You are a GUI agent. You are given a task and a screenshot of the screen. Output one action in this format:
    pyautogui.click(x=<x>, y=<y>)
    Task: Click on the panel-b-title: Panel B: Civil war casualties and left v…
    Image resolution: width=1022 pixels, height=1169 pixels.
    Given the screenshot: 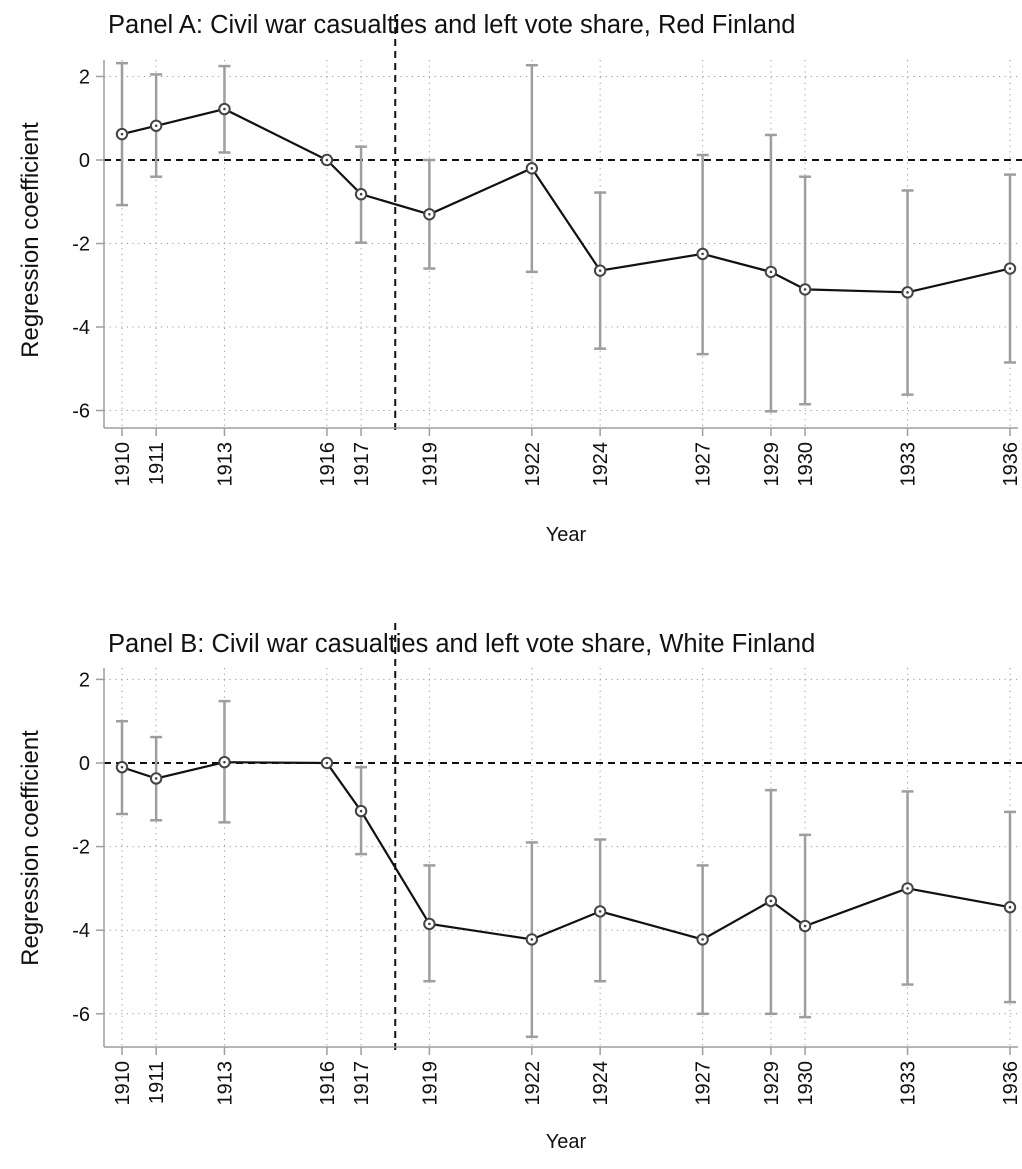 What is the action you would take?
    pyautogui.click(x=461, y=644)
    